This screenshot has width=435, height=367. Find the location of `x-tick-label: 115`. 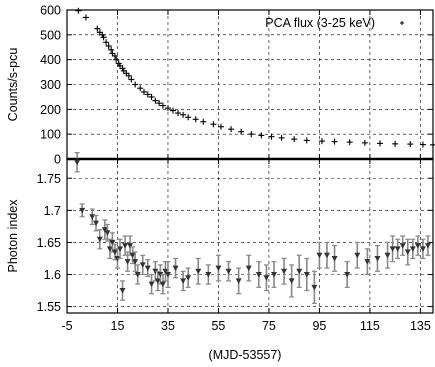

x-tick-label: 115 is located at coordinates (370, 326).